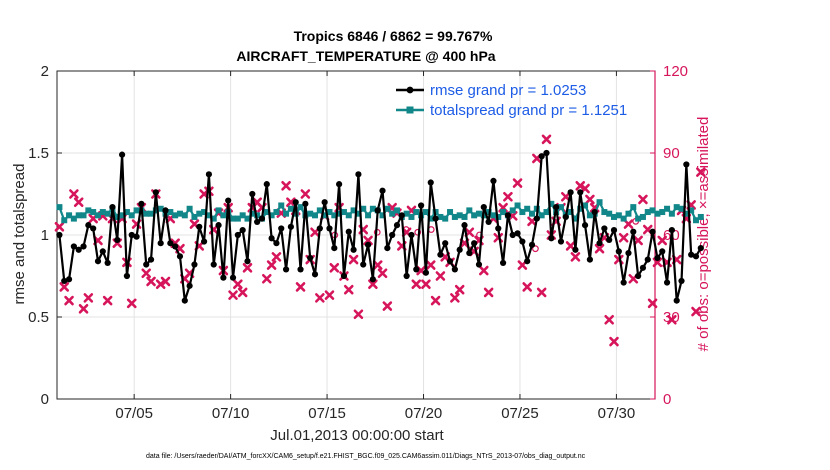  What do you see at coordinates (671, 153) in the screenshot?
I see `y2-tick-label: 90` at bounding box center [671, 153].